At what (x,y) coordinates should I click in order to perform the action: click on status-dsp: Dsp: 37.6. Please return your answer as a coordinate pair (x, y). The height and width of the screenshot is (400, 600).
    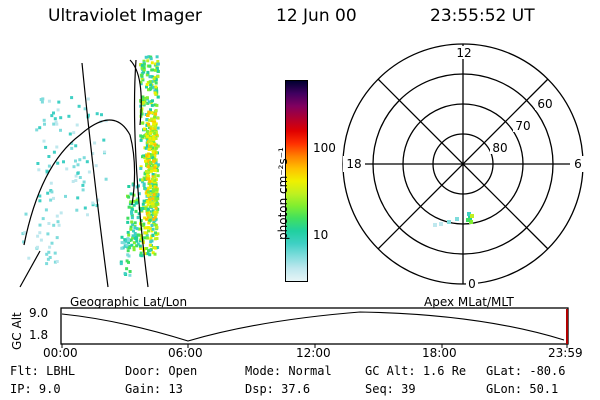
    Looking at the image, I should click on (278, 389).